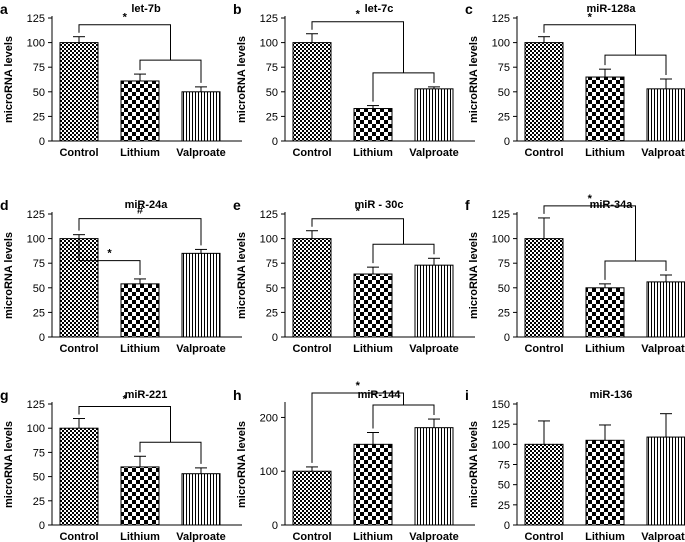 The height and width of the screenshot is (542, 685). I want to click on y-tick-label: 200, so click(269, 418).